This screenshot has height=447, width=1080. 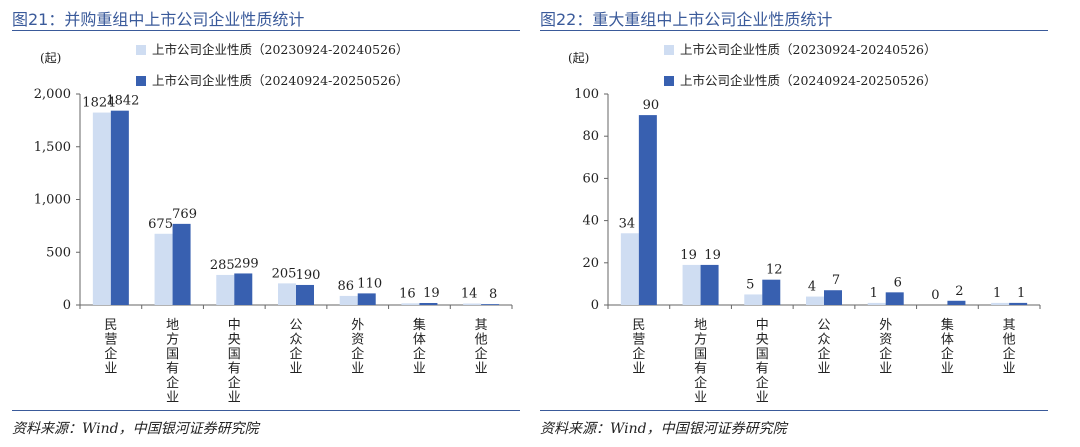 What do you see at coordinates (959, 291) in the screenshot?
I see `data-label: 2` at bounding box center [959, 291].